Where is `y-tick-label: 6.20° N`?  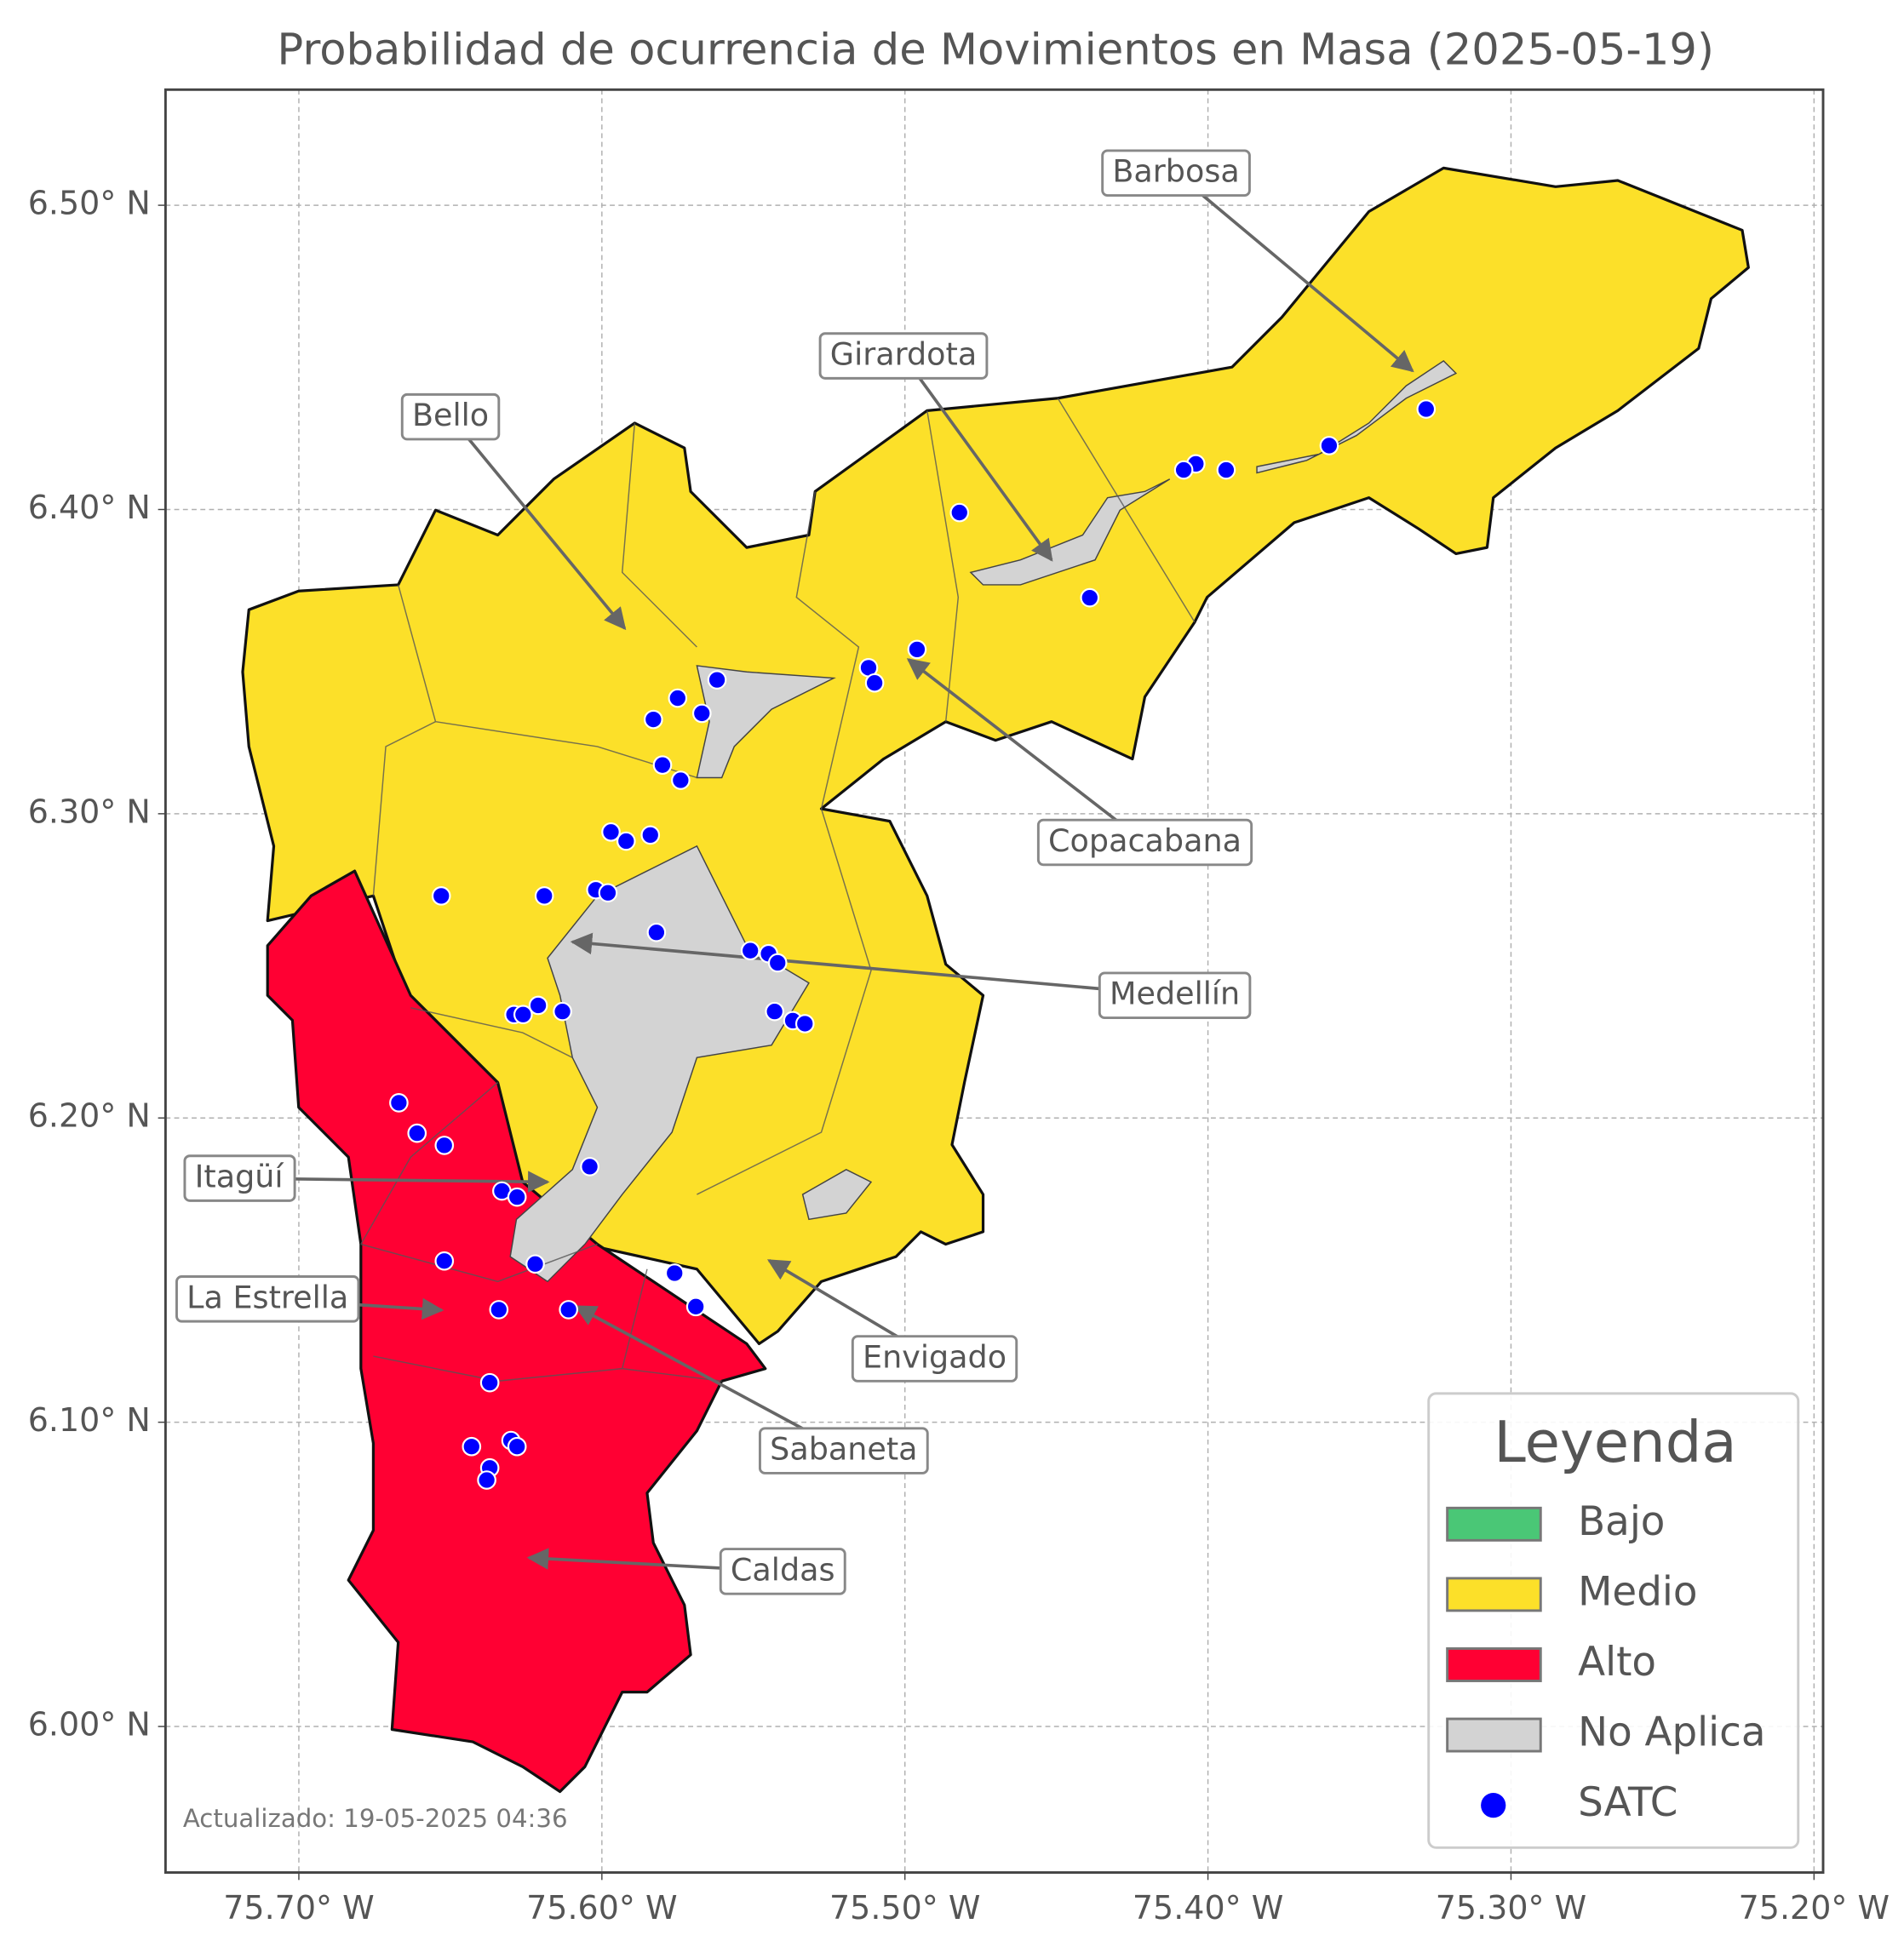
y-tick-label: 6.20° N is located at coordinates (89, 1116).